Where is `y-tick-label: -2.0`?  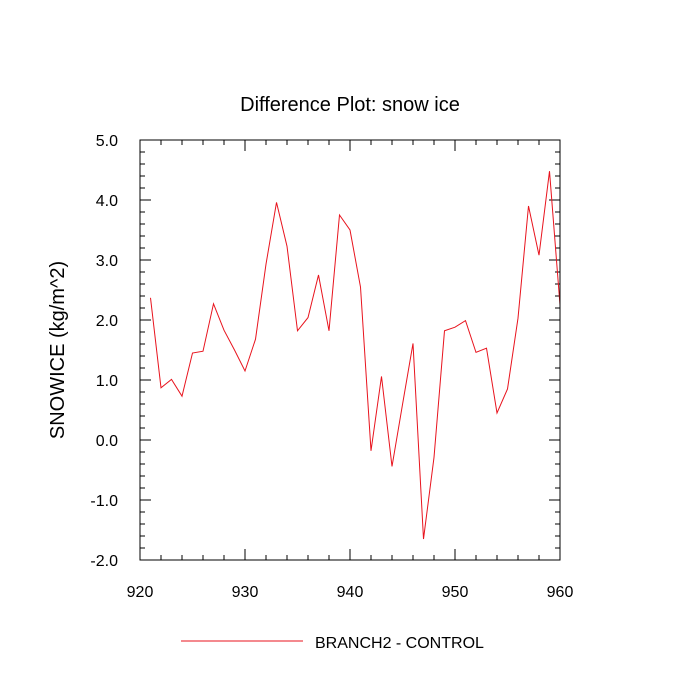 y-tick-label: -2.0 is located at coordinates (104, 561).